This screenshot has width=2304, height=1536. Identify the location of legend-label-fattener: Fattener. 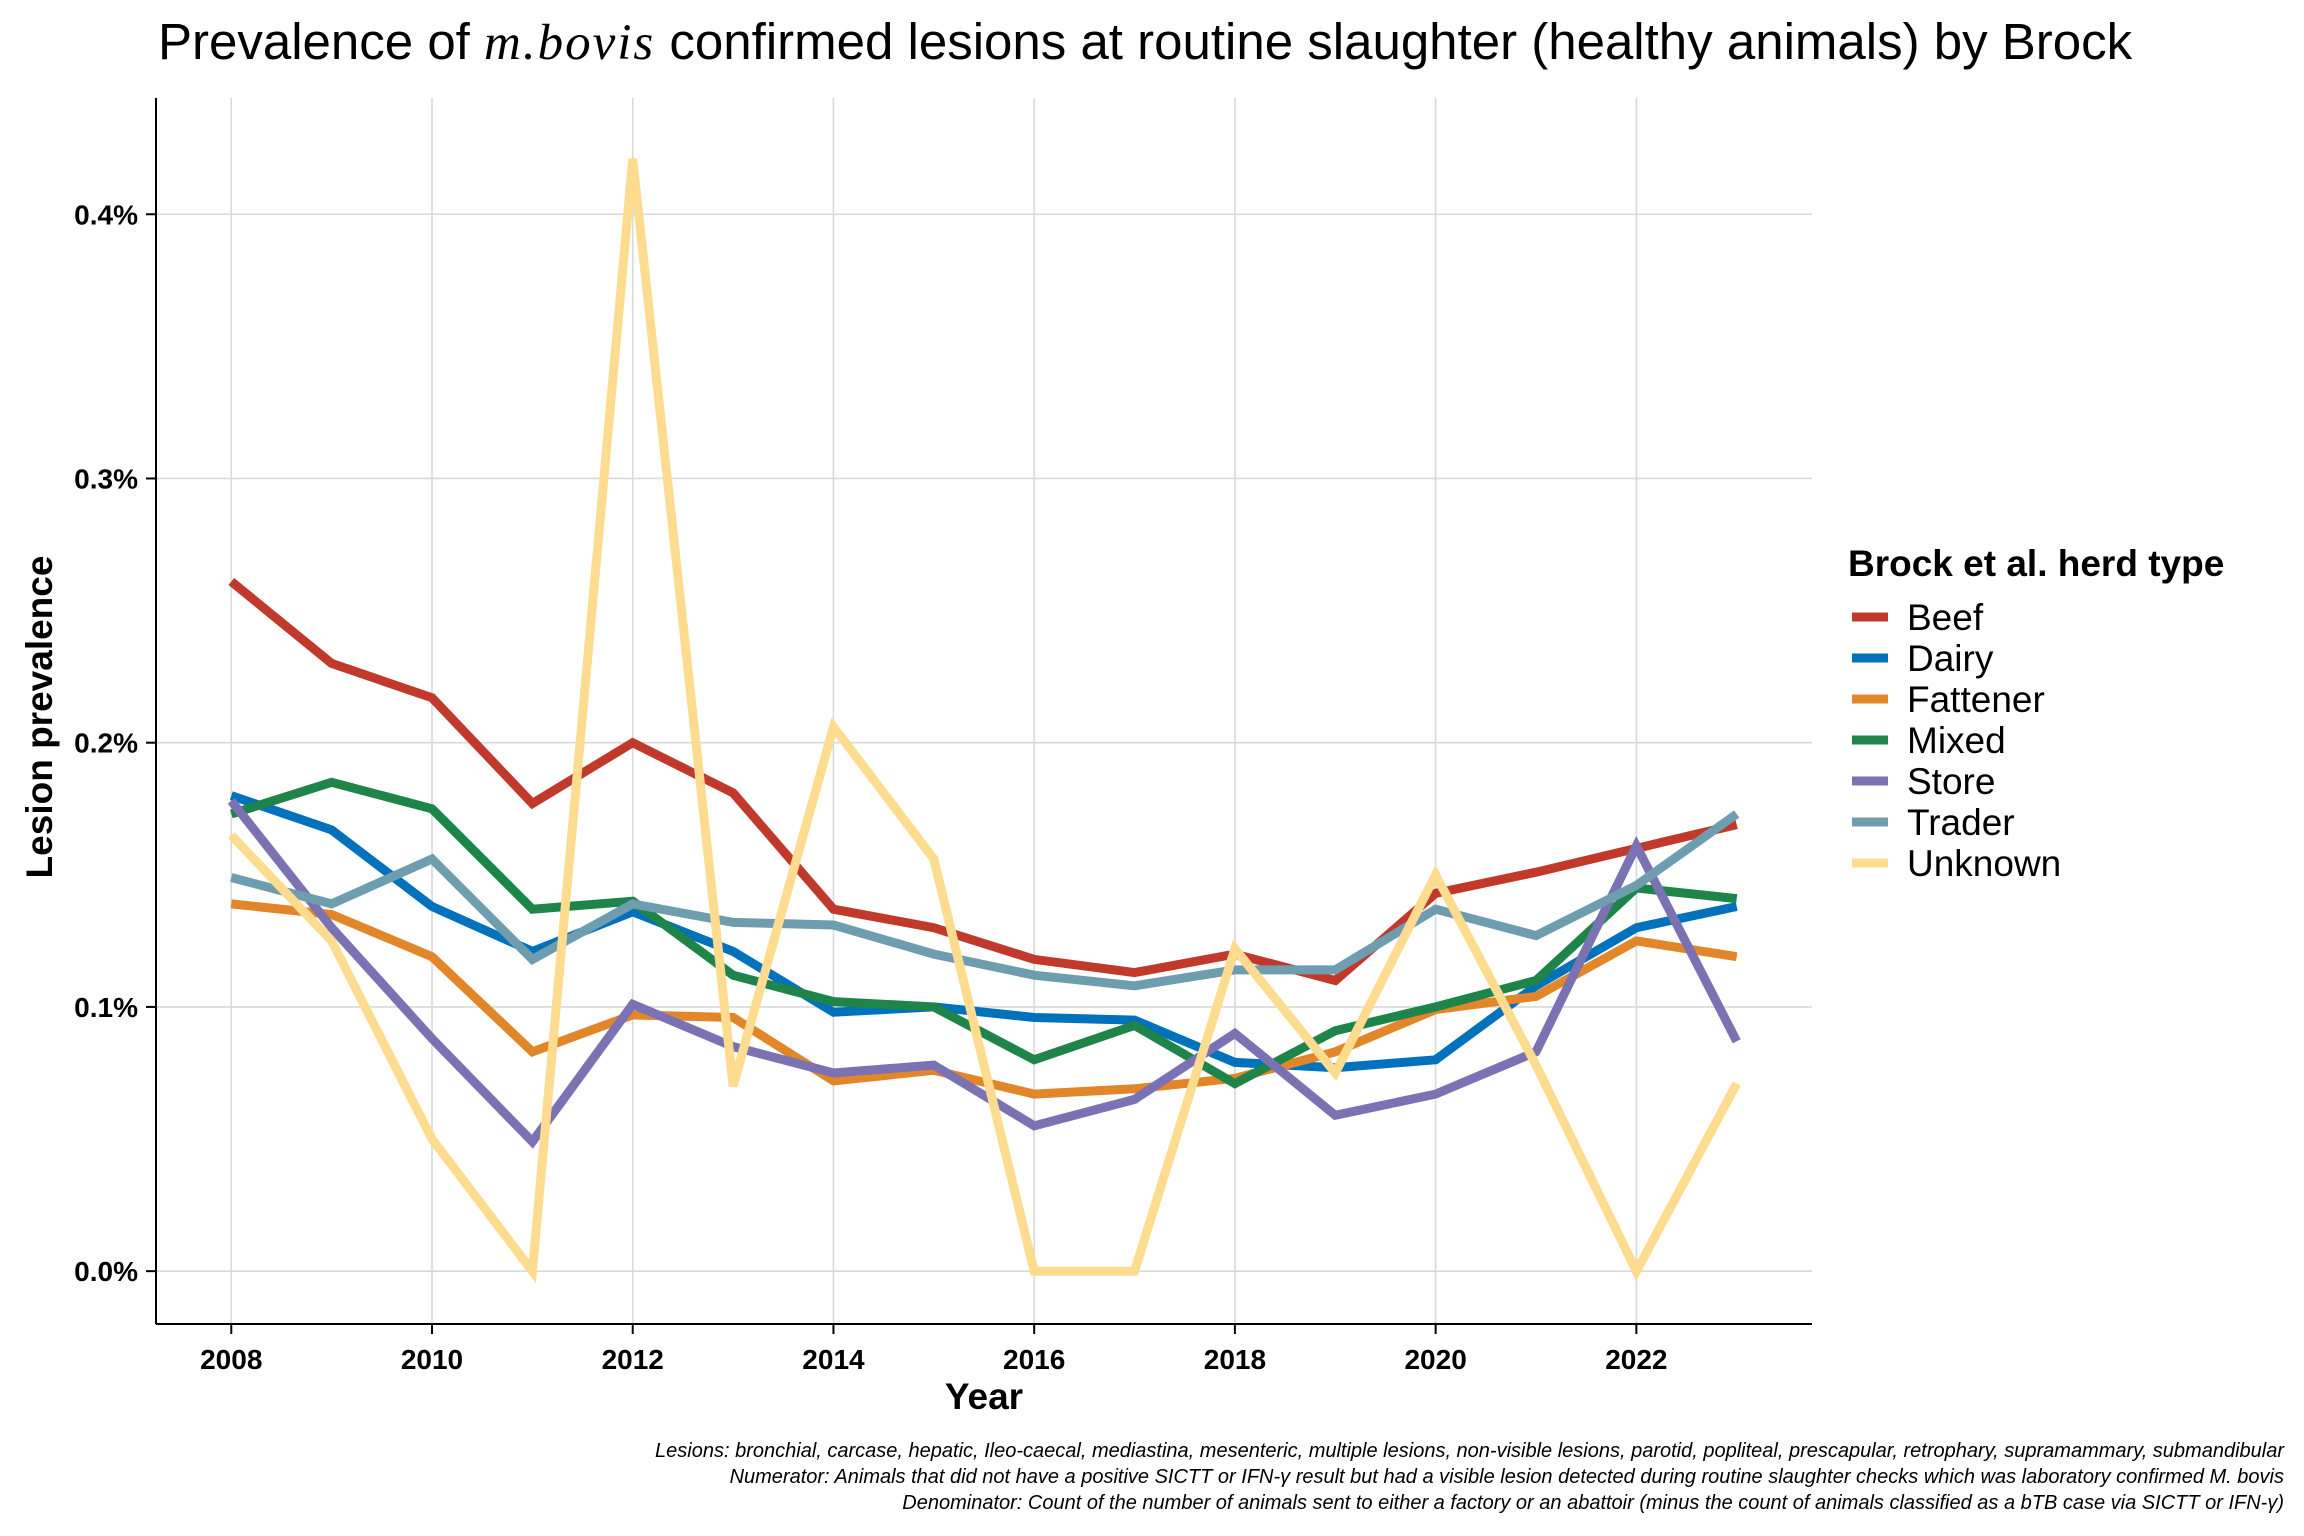
(1976, 699).